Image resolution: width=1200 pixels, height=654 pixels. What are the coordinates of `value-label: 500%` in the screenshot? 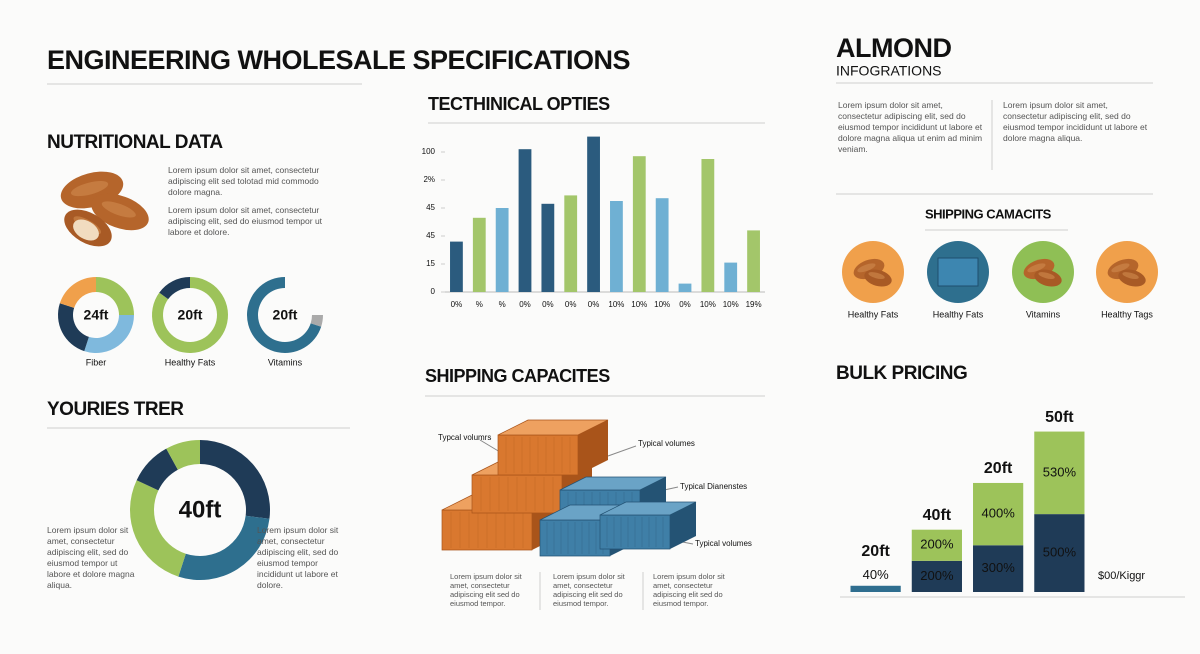 It's located at (1060, 551).